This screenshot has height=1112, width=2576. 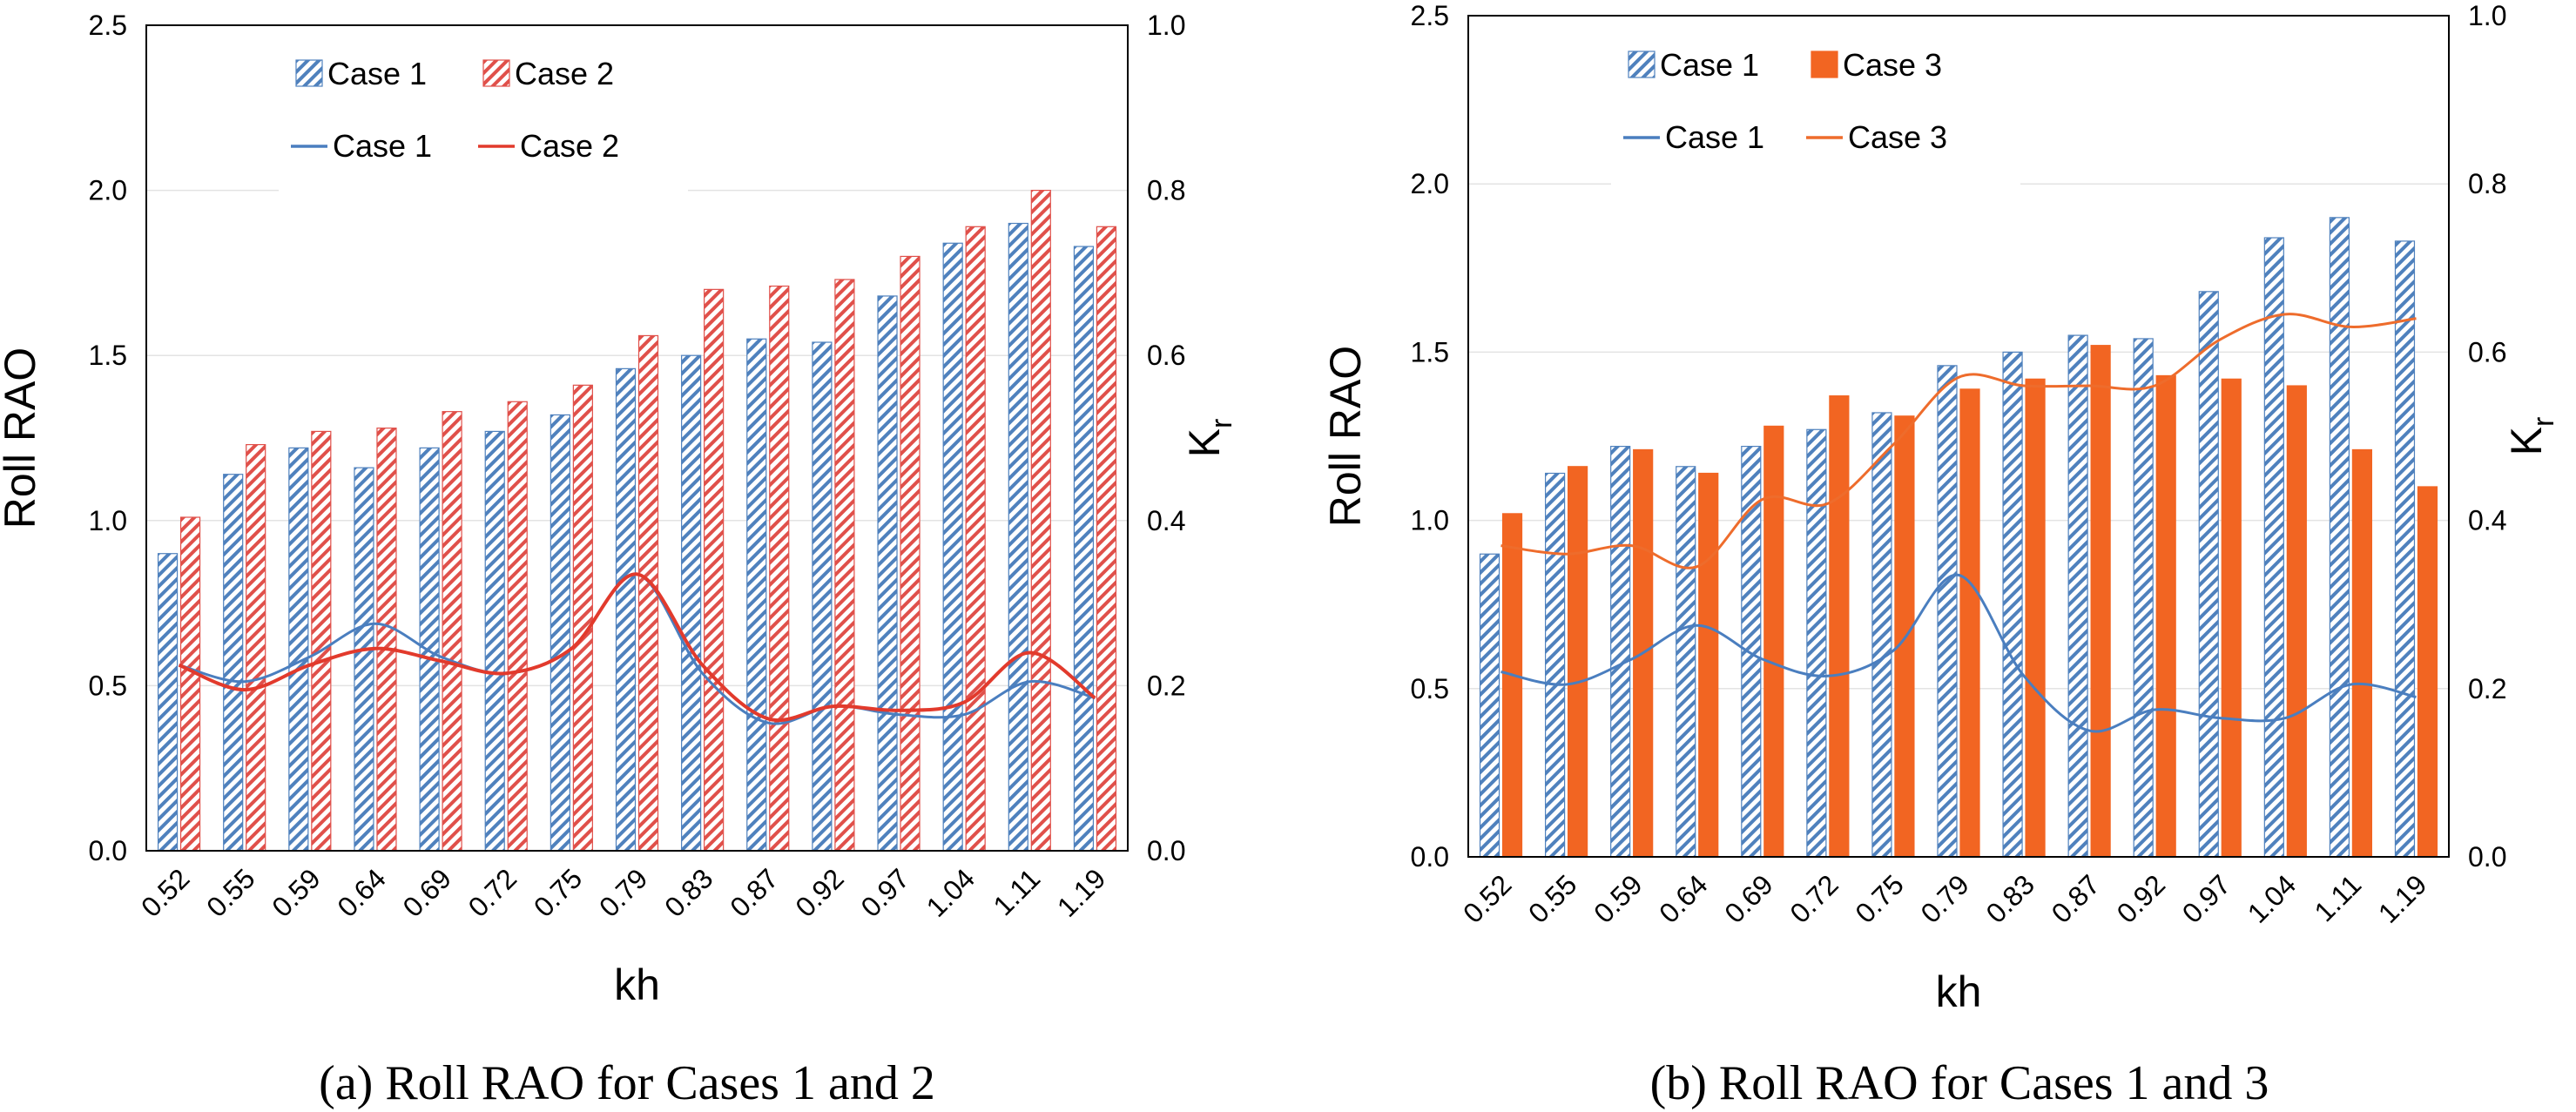 I want to click on secondary-y-axis-label: Kr, so click(x=2531, y=437).